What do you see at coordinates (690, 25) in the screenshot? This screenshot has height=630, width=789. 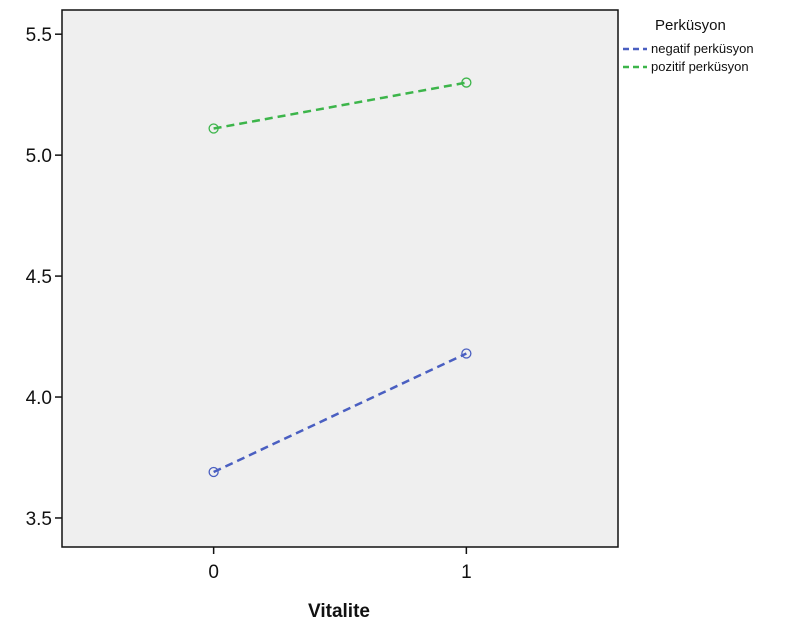 I see `legend-title: Perküsyon` at bounding box center [690, 25].